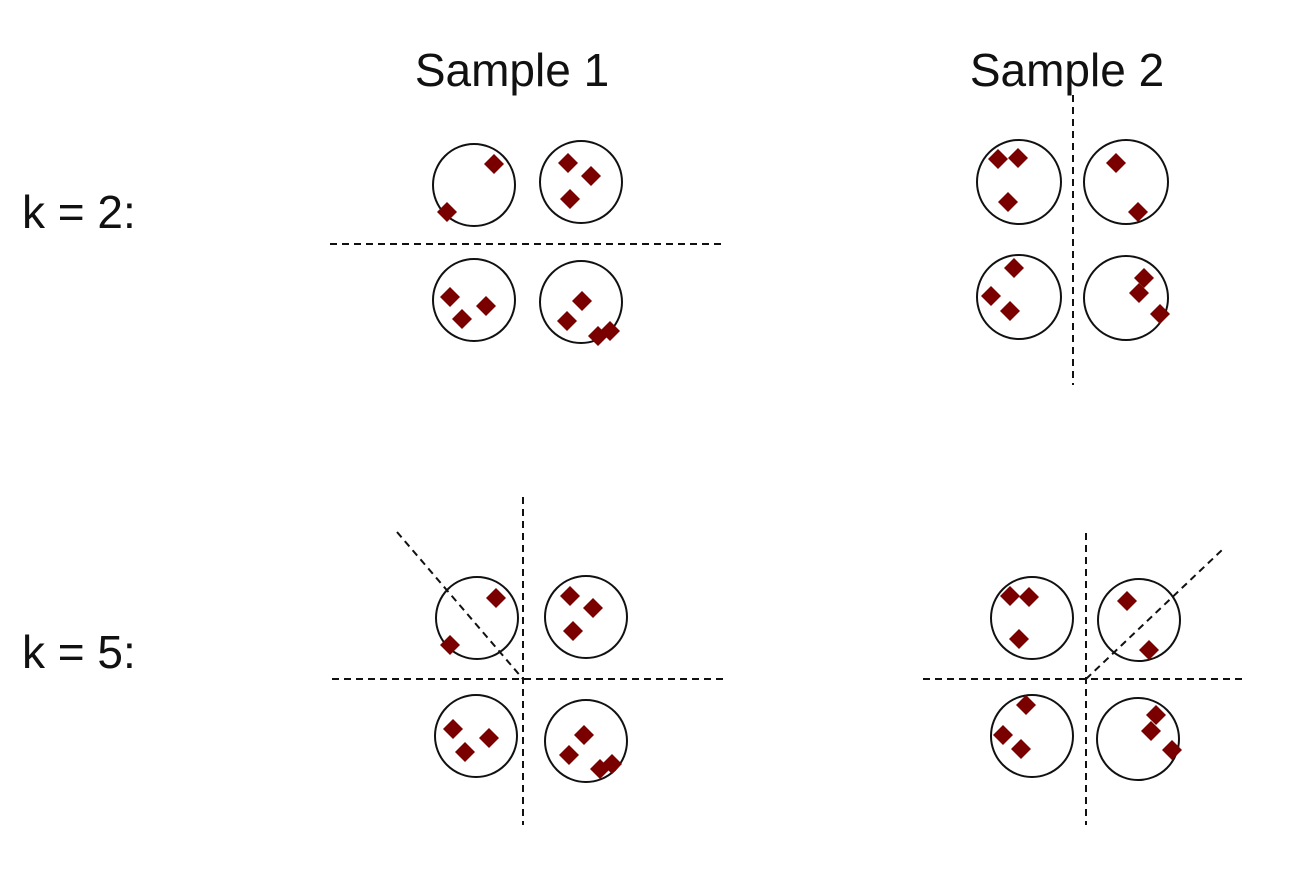 This screenshot has height=880, width=1311. Describe the element at coordinates (79, 212) in the screenshot. I see `row-label-k2: k = 2:` at that location.